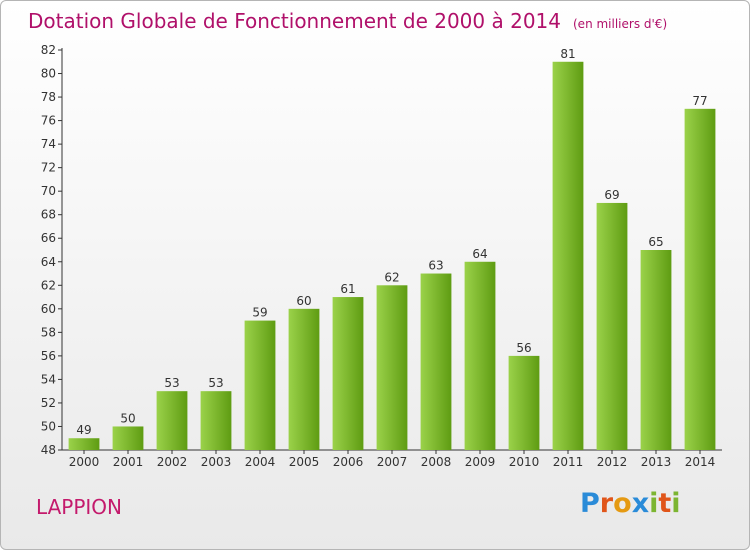  Describe the element at coordinates (700, 279) in the screenshot. I see `bar-2014` at that location.